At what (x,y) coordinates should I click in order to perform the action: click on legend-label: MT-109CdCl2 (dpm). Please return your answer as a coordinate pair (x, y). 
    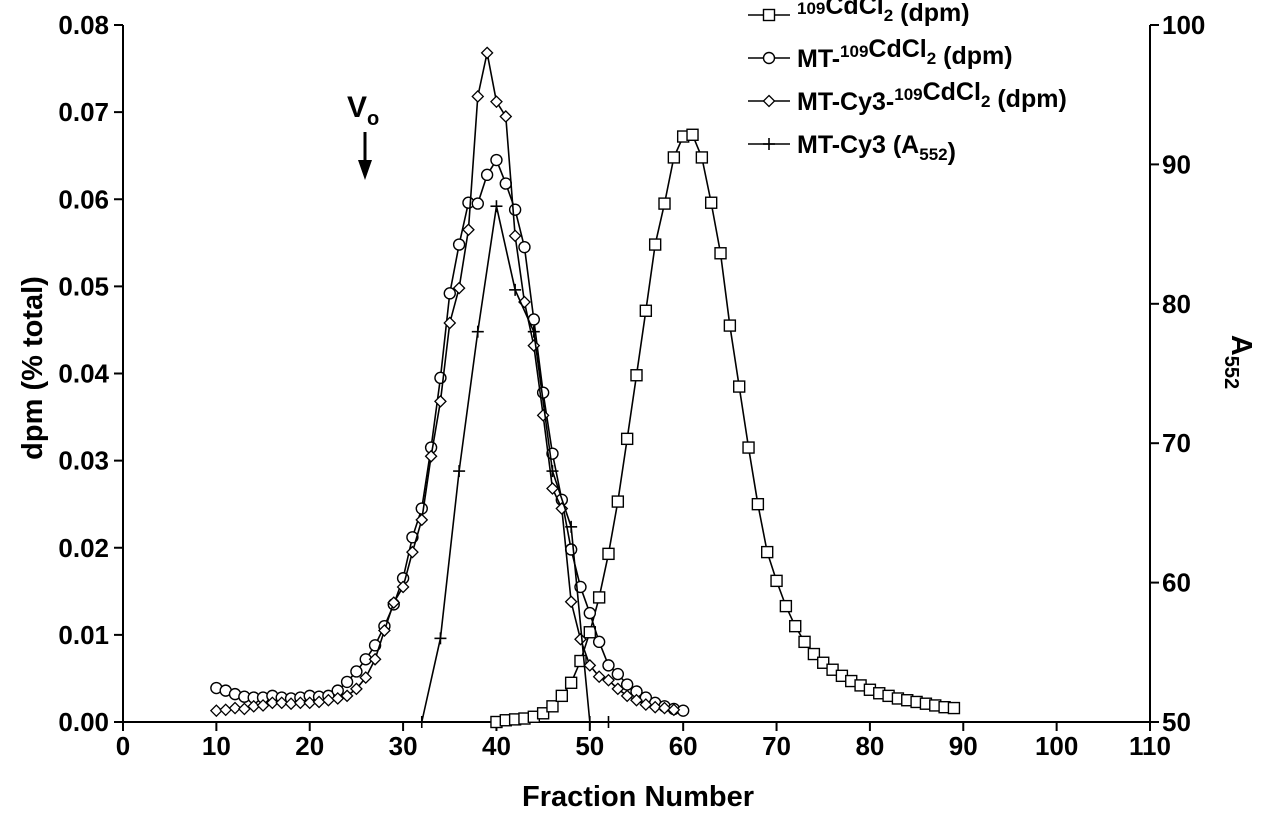
    Looking at the image, I should click on (905, 54).